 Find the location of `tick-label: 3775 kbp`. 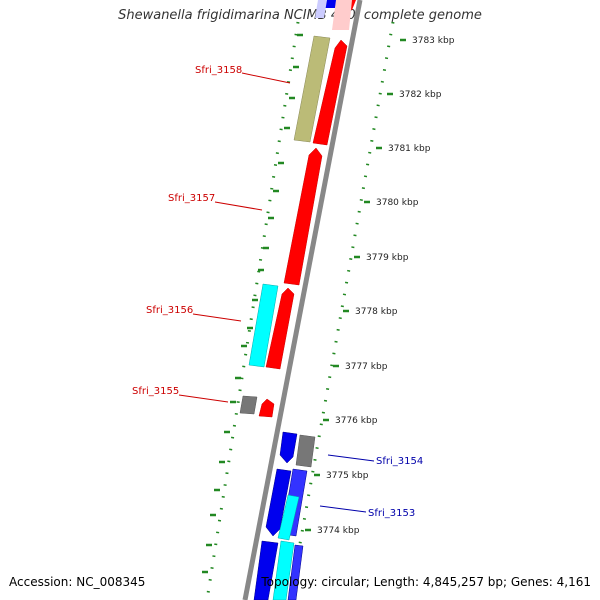

tick-label: 3775 kbp is located at coordinates (347, 476).